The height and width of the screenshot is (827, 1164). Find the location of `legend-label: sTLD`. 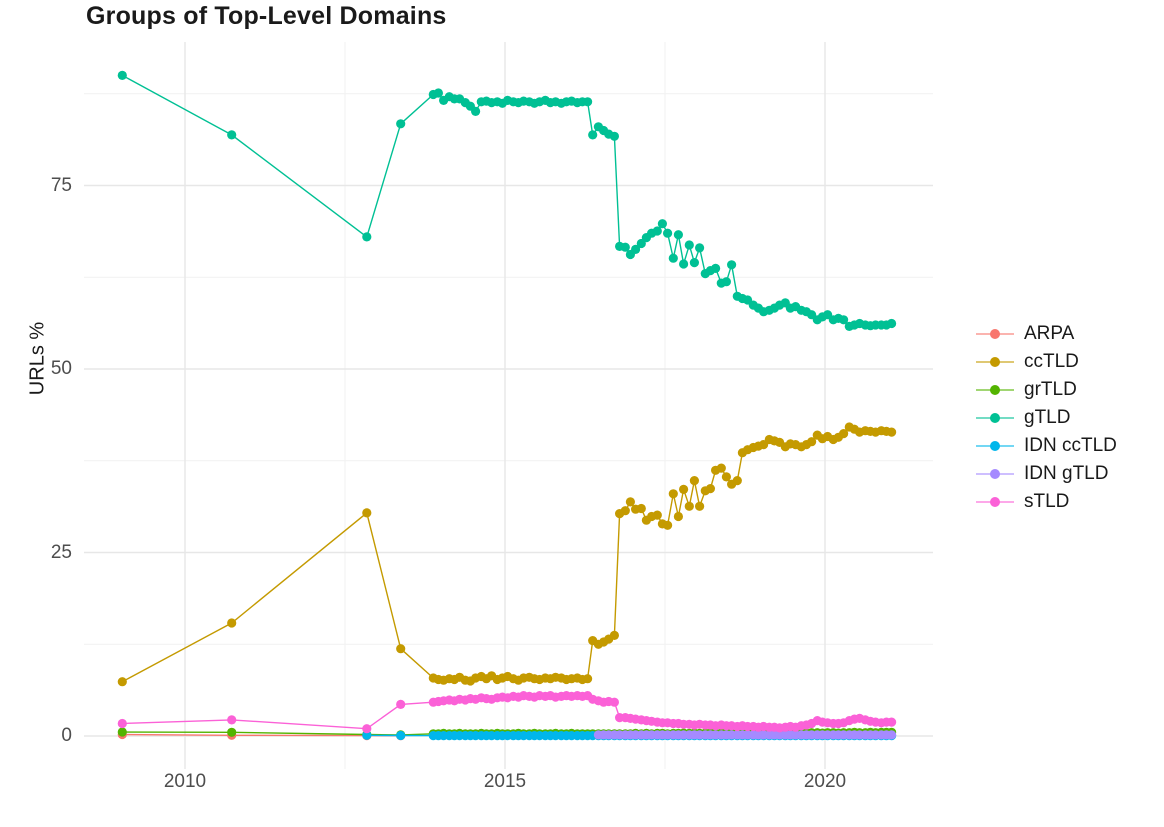

legend-label: sTLD is located at coordinates (1047, 501).